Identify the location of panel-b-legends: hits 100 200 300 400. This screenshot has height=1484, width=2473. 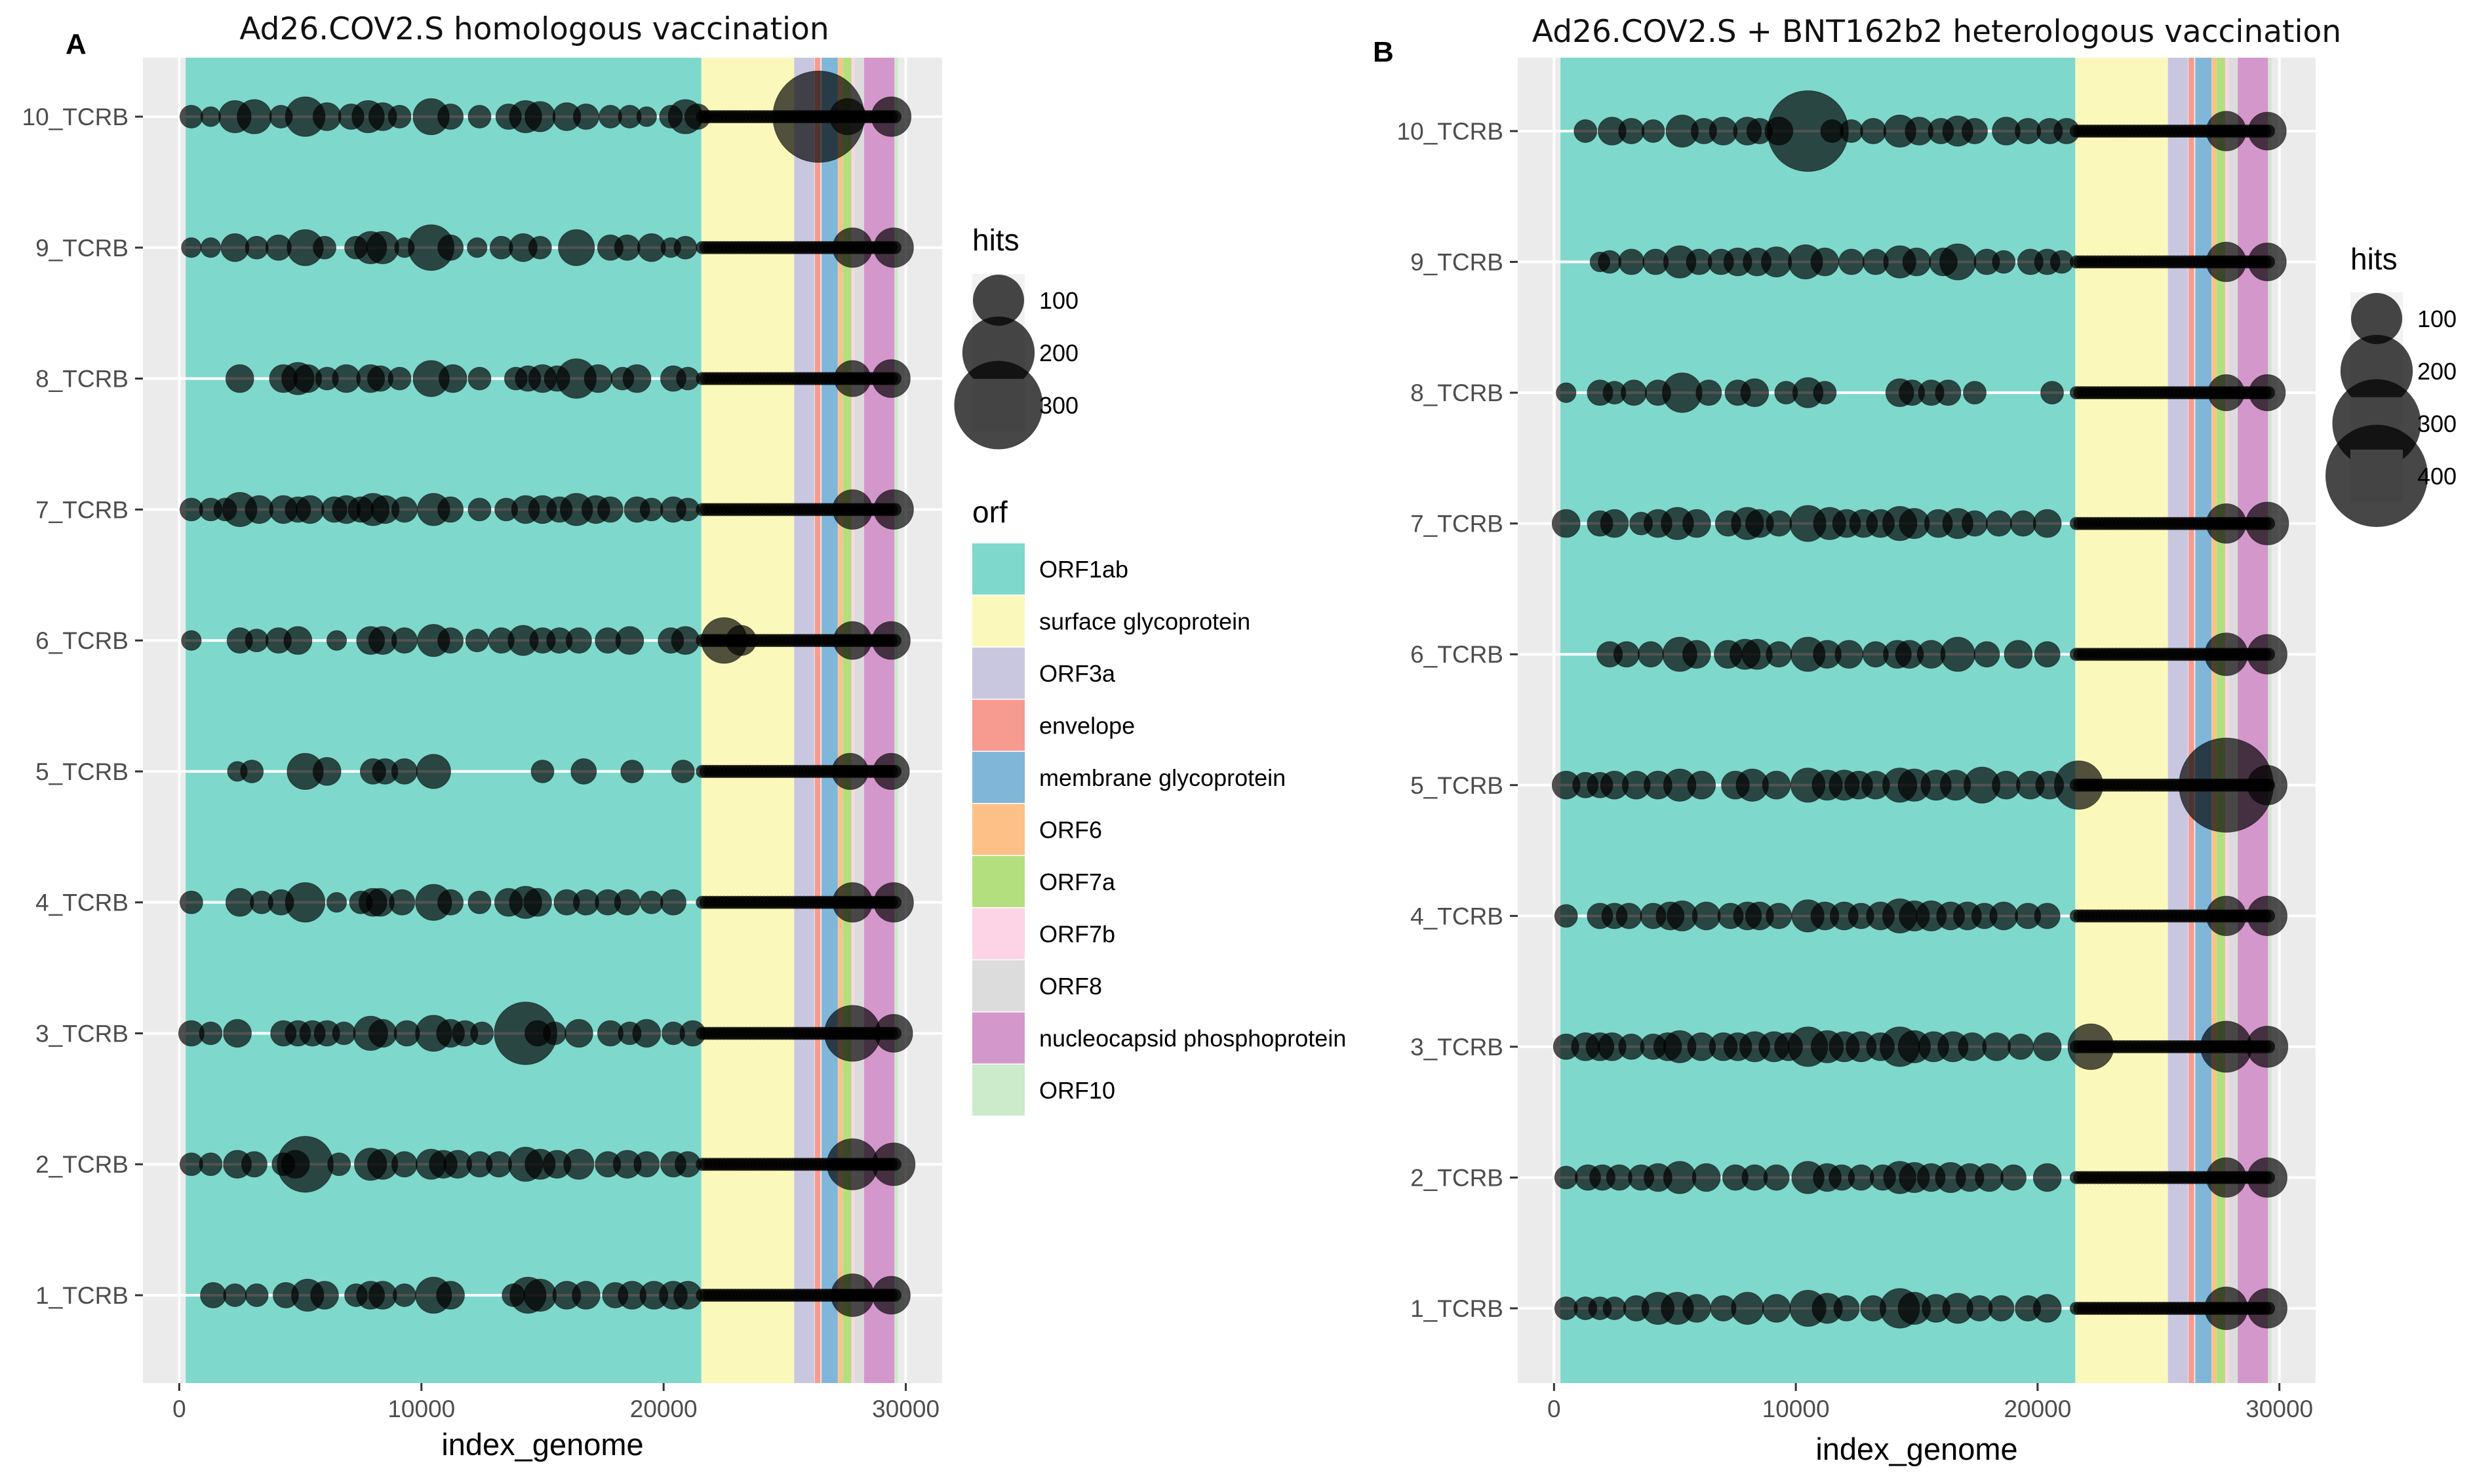
(2391, 384).